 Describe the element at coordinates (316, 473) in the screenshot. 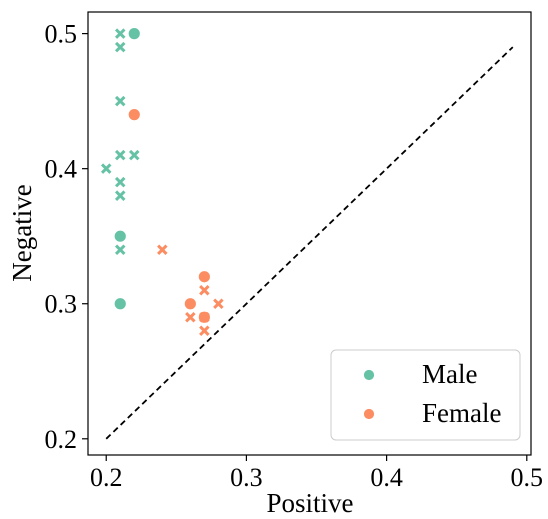

I see `x-axis: 0.2 0.3 0.4 0.5` at that location.